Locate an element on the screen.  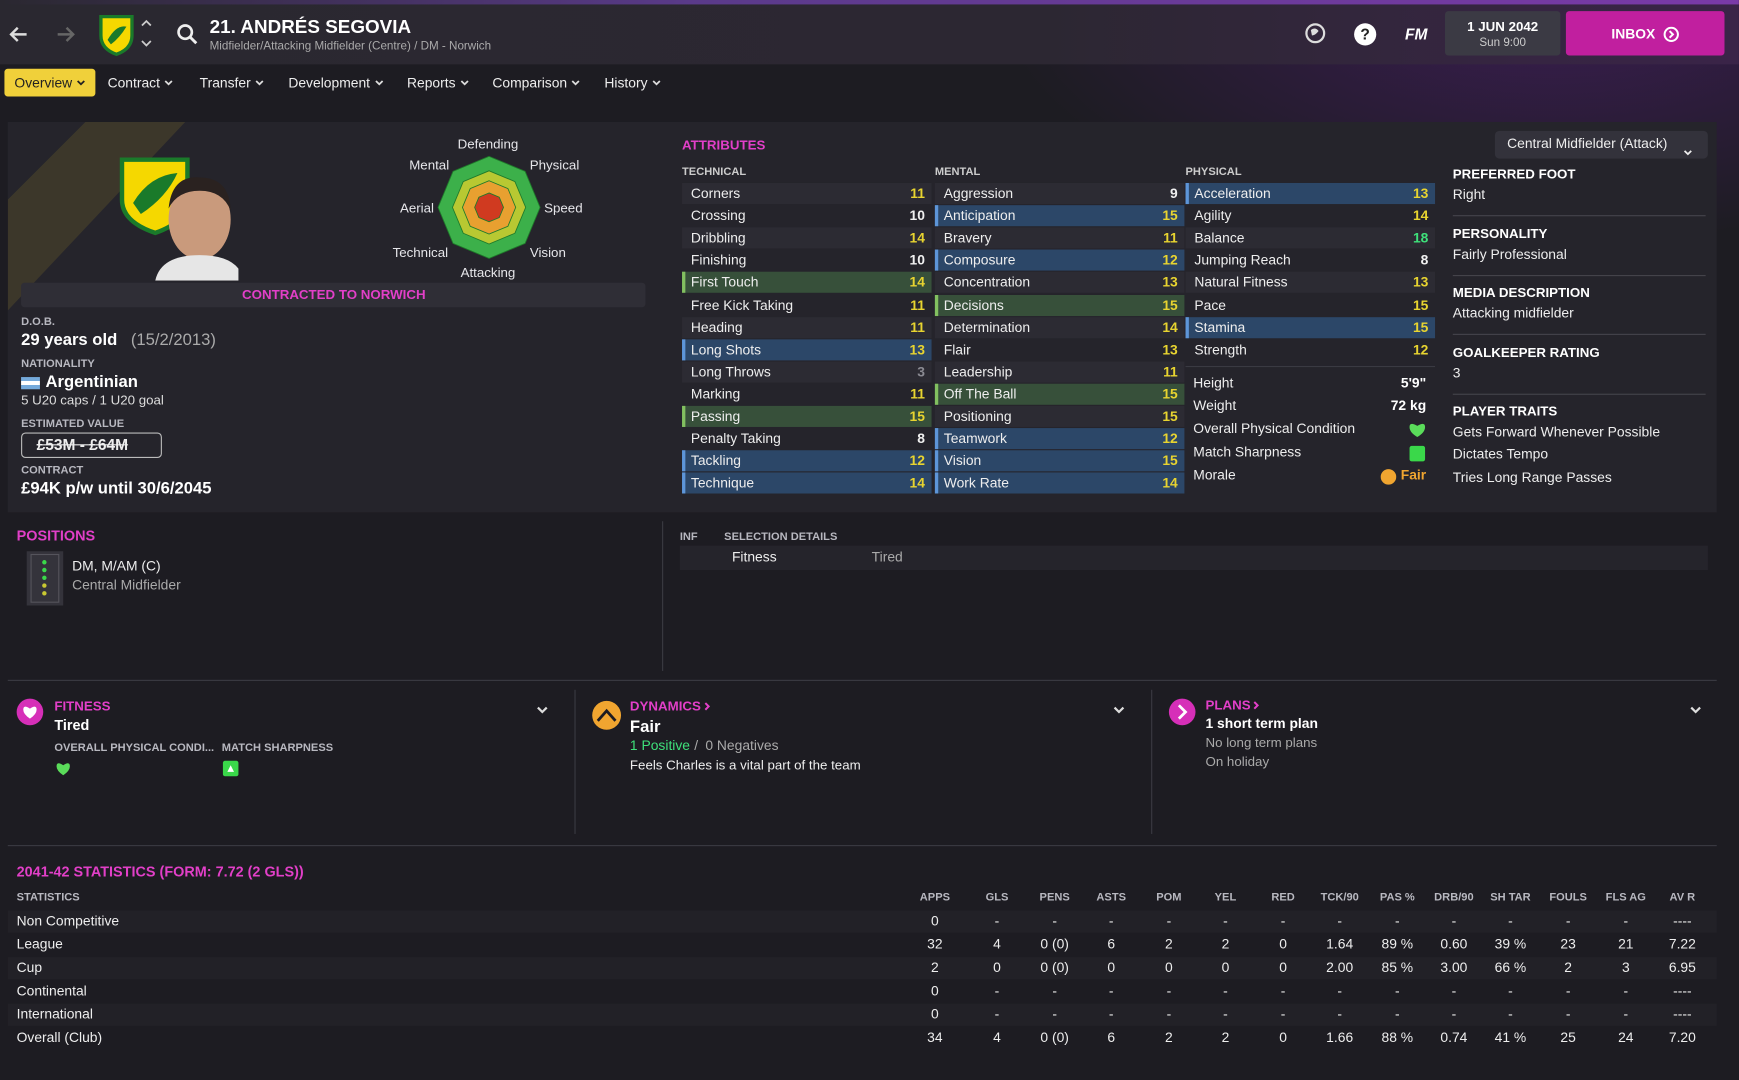
inf-header: INF is located at coordinates (688, 537).